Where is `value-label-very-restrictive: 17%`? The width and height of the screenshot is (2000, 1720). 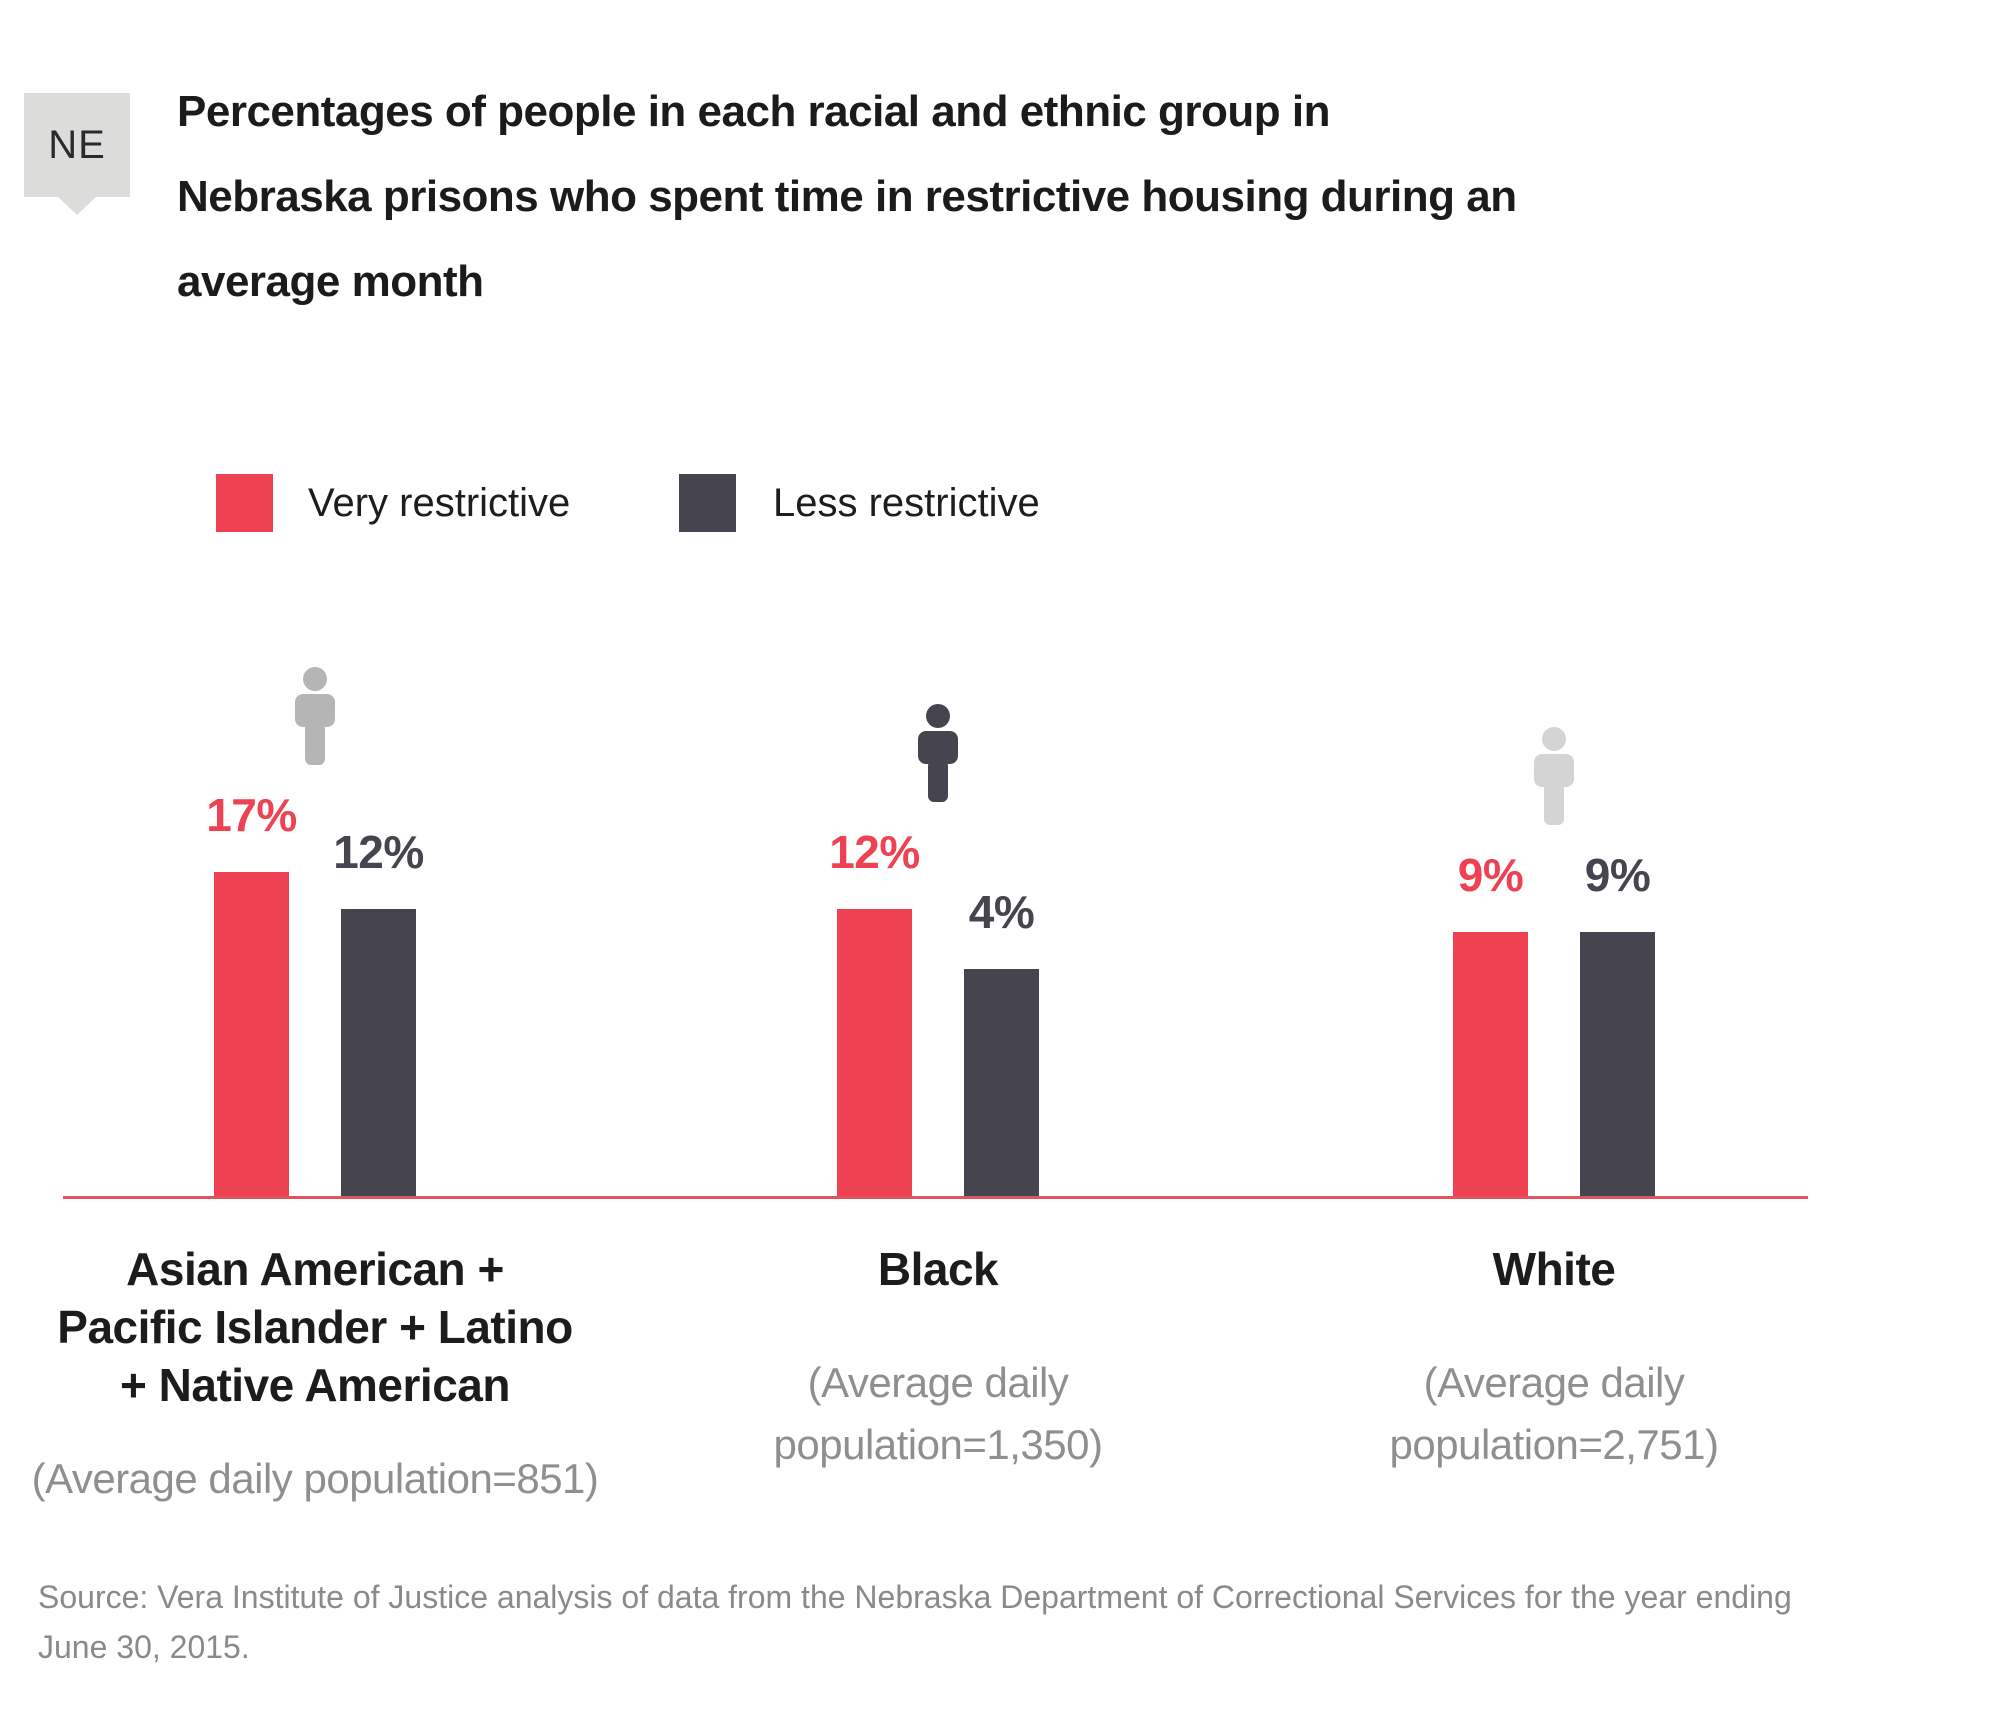
value-label-very-restrictive: 17% is located at coordinates (251, 815).